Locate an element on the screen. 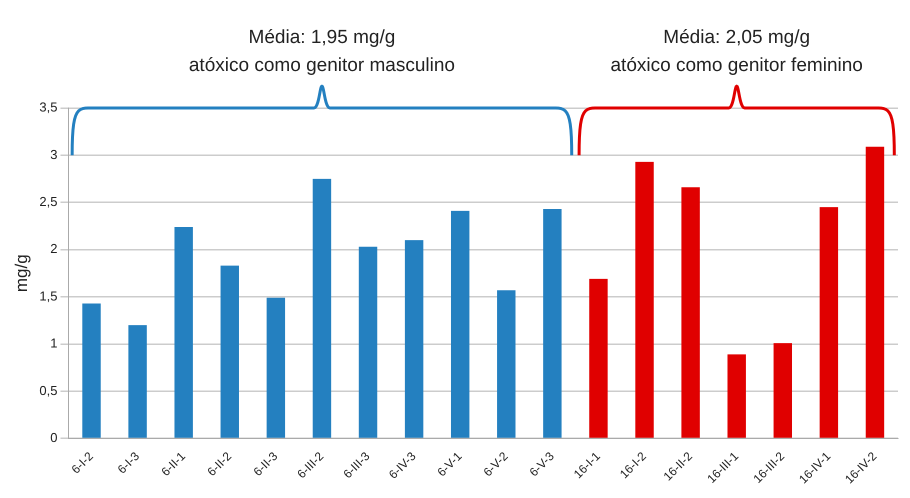  y-tick-label: 1 is located at coordinates (54, 343).